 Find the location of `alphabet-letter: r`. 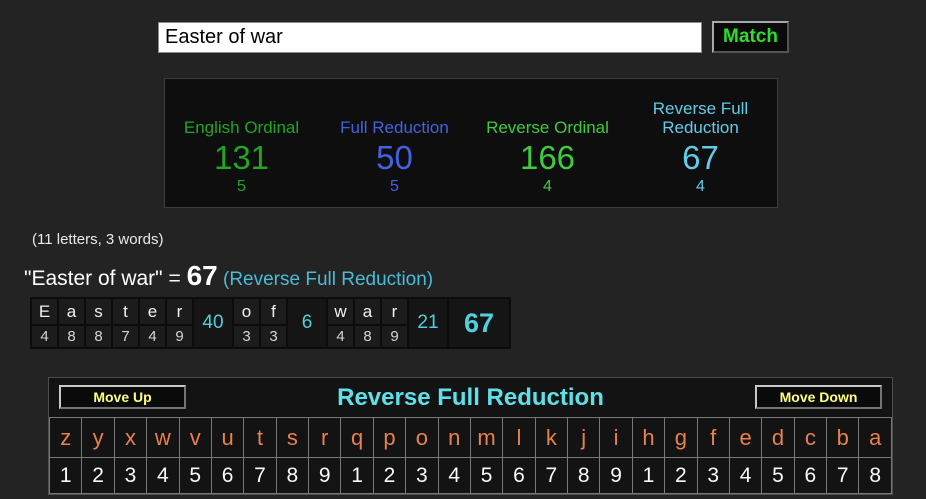

alphabet-letter: r is located at coordinates (324, 437).